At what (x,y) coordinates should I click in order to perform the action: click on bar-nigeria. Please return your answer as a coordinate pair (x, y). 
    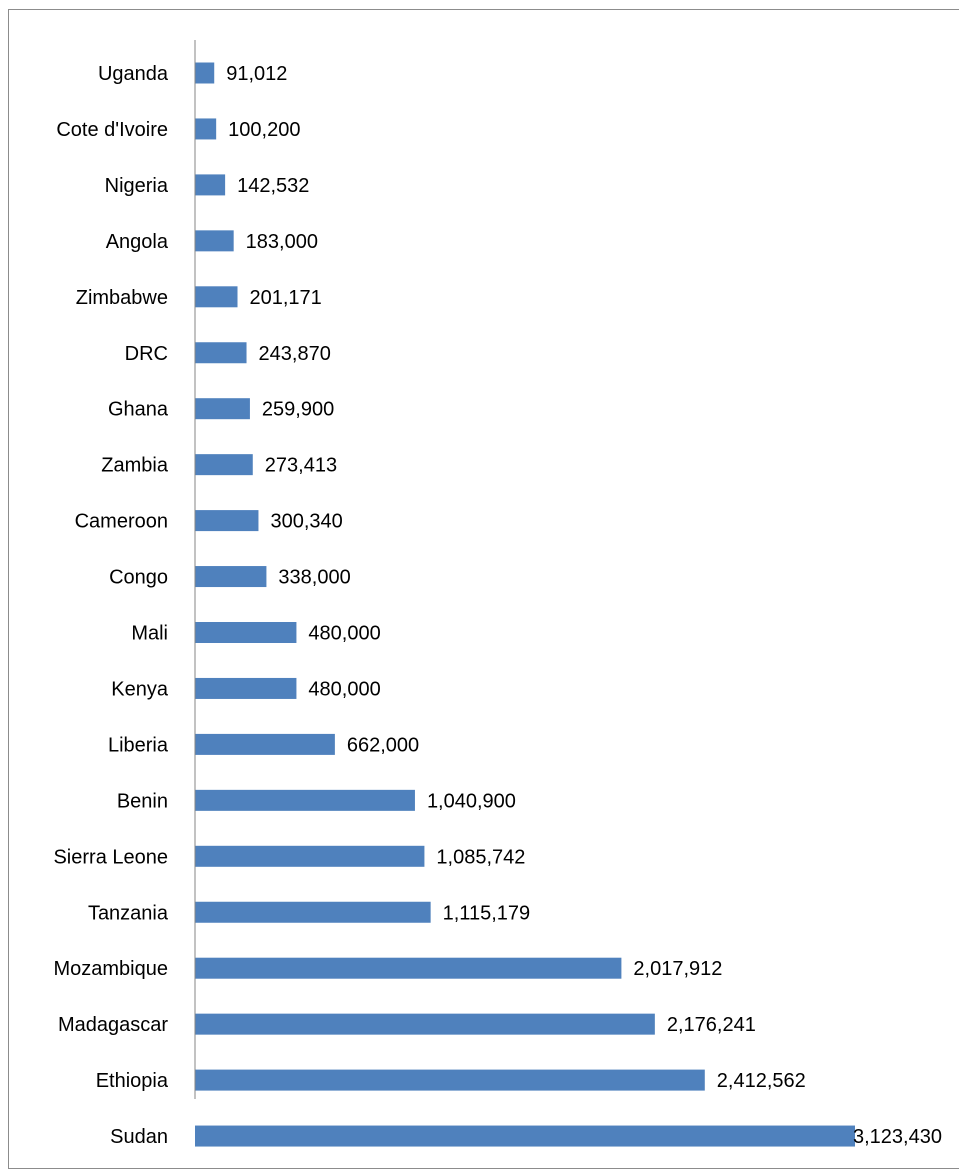
    Looking at the image, I should click on (210, 185).